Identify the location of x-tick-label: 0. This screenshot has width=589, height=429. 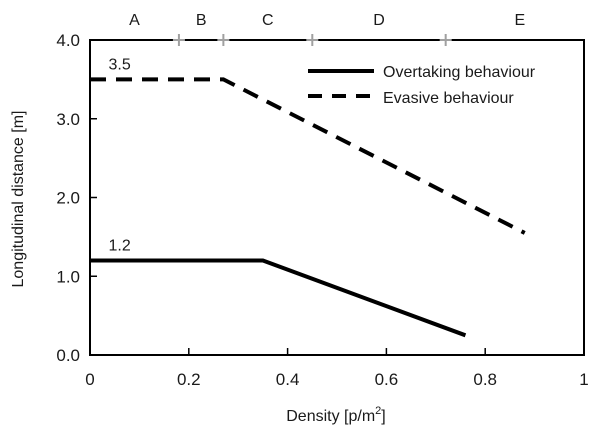
(89, 379).